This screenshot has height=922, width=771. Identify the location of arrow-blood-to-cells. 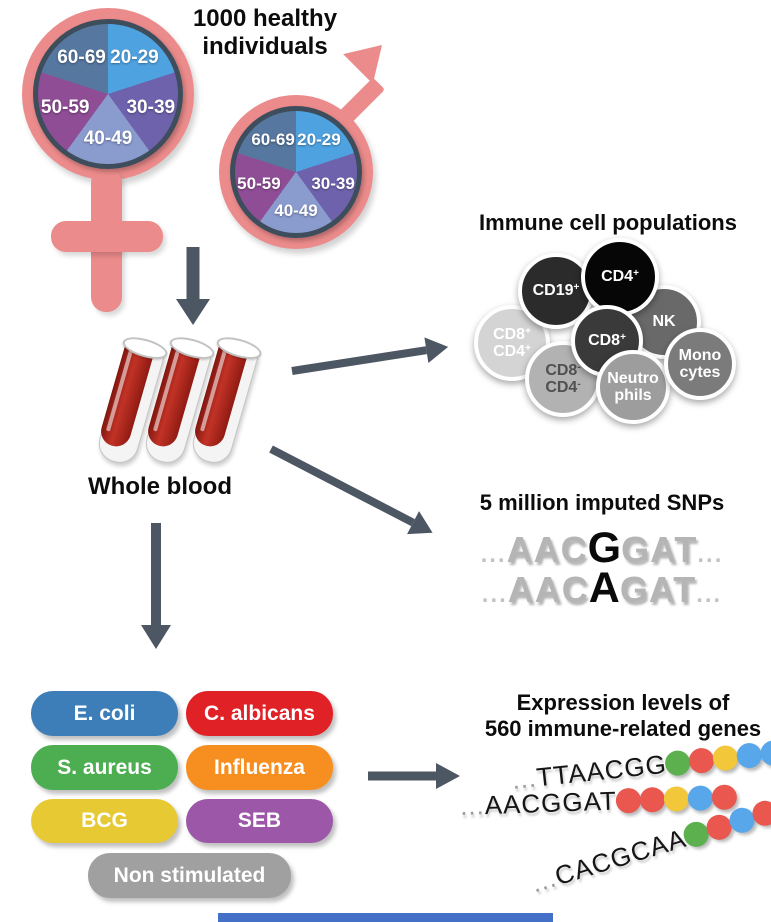
(370, 358).